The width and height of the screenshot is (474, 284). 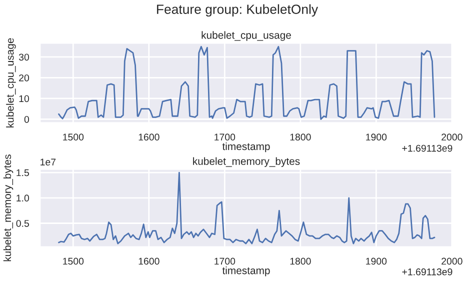 What do you see at coordinates (237, 10) in the screenshot?
I see `chart-title: Feature group: KubeletOnly` at bounding box center [237, 10].